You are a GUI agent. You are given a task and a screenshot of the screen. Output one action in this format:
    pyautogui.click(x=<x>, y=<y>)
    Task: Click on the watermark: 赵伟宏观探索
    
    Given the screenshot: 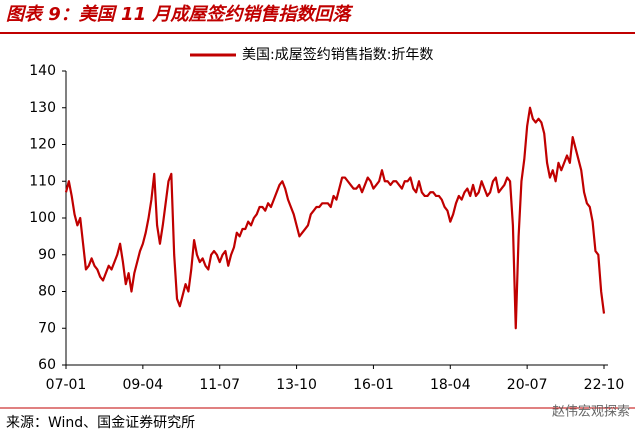 What is the action you would take?
    pyautogui.click(x=591, y=412)
    